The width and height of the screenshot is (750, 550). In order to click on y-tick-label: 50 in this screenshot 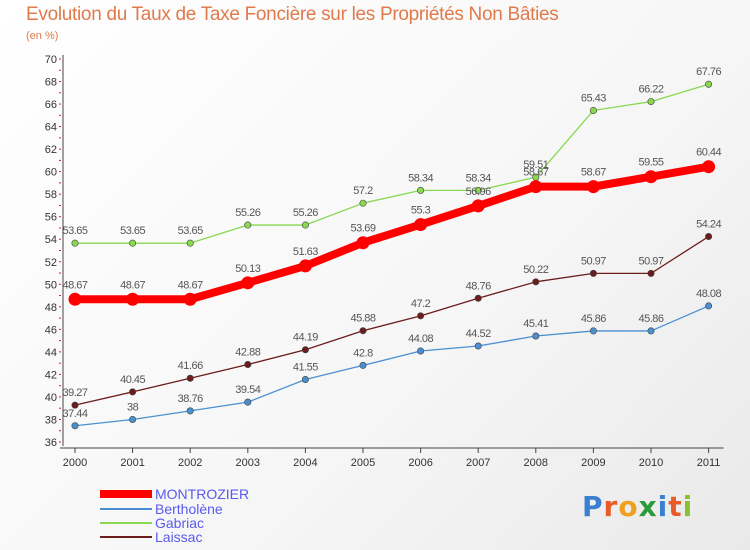, I will do `click(51, 285)`.